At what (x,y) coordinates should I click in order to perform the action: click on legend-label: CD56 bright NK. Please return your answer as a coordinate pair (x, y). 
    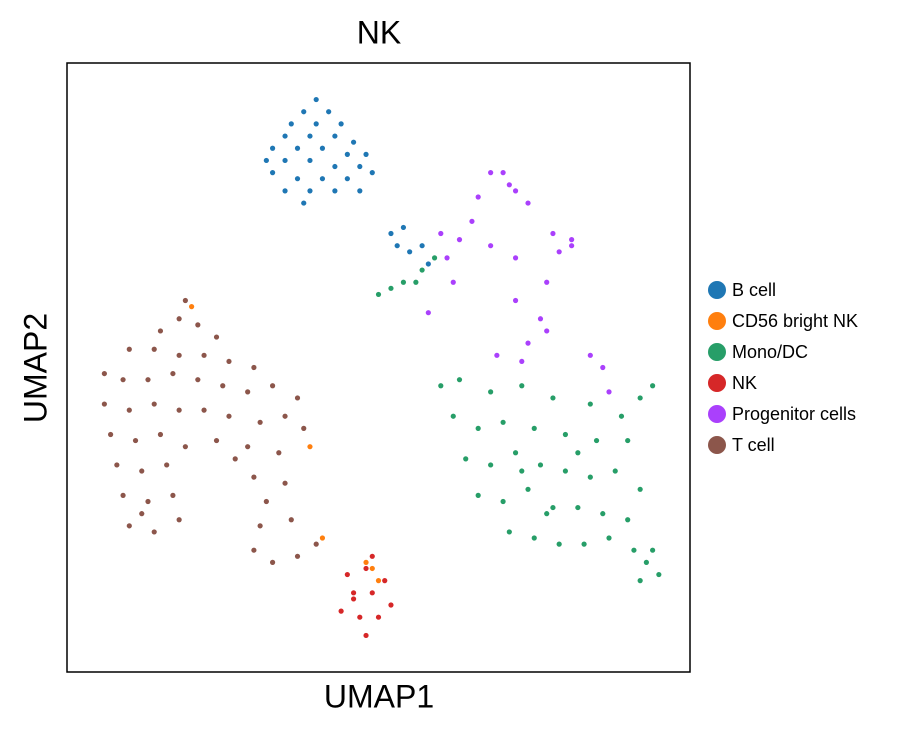
    Looking at the image, I should click on (795, 321).